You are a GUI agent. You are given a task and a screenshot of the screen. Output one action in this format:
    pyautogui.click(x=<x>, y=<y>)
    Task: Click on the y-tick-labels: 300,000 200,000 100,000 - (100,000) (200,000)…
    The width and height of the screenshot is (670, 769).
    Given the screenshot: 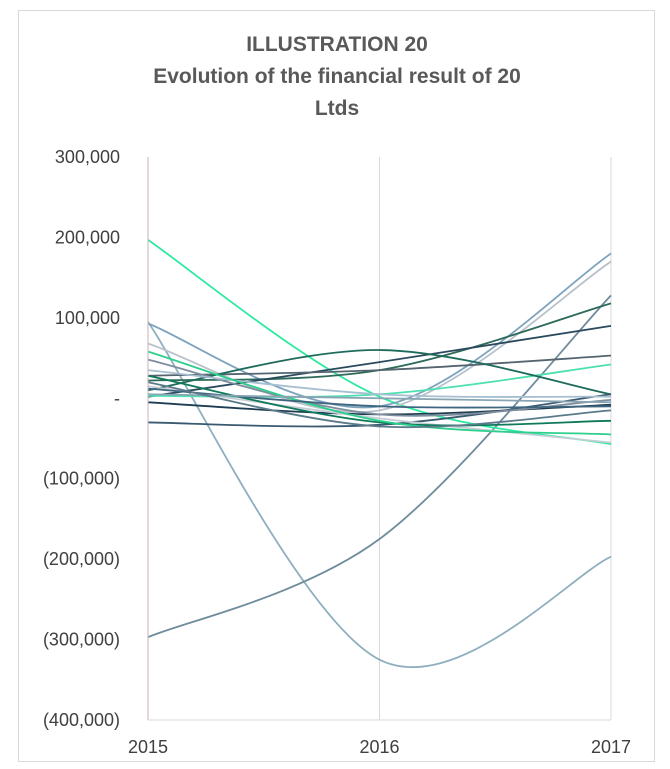 What is the action you would take?
    pyautogui.click(x=81, y=438)
    